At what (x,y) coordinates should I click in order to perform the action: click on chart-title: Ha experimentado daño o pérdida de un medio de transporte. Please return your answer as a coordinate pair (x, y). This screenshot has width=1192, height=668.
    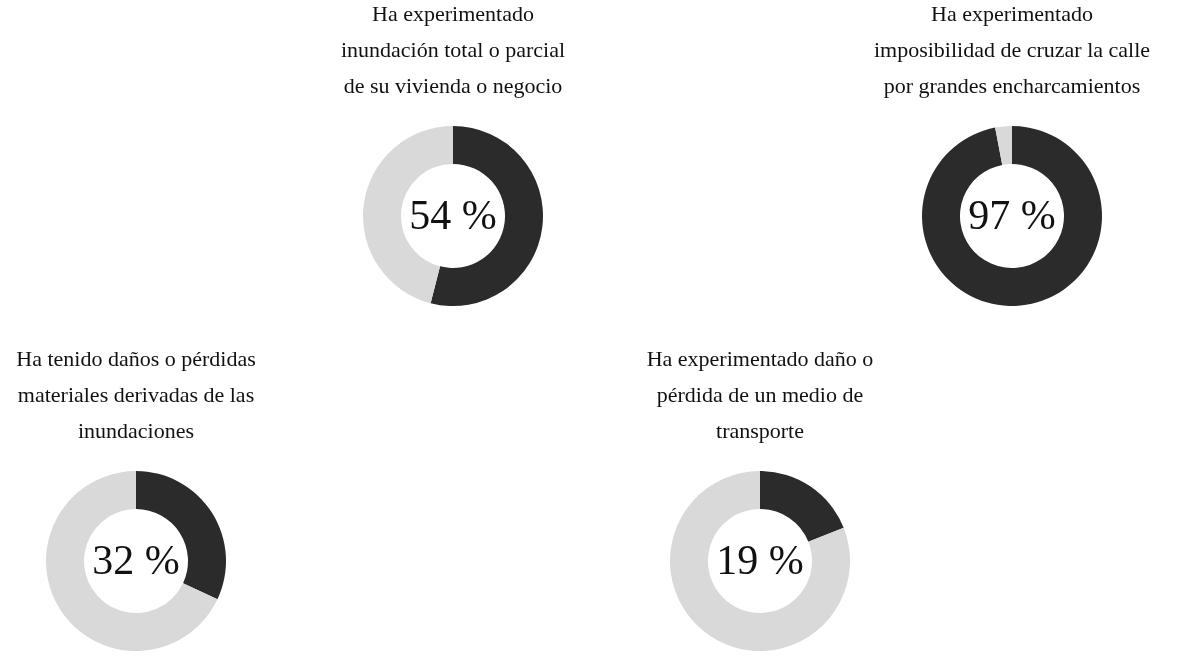
    Looking at the image, I should click on (760, 394).